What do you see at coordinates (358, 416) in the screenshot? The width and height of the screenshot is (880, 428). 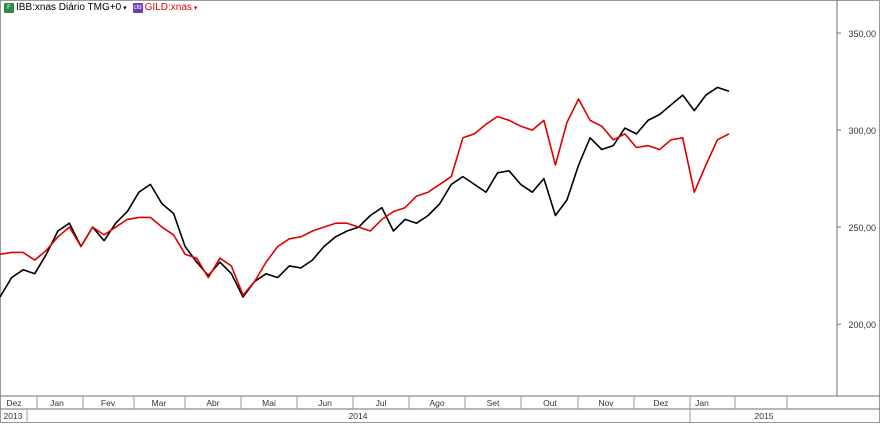 I see `x-year-label: 2014` at bounding box center [358, 416].